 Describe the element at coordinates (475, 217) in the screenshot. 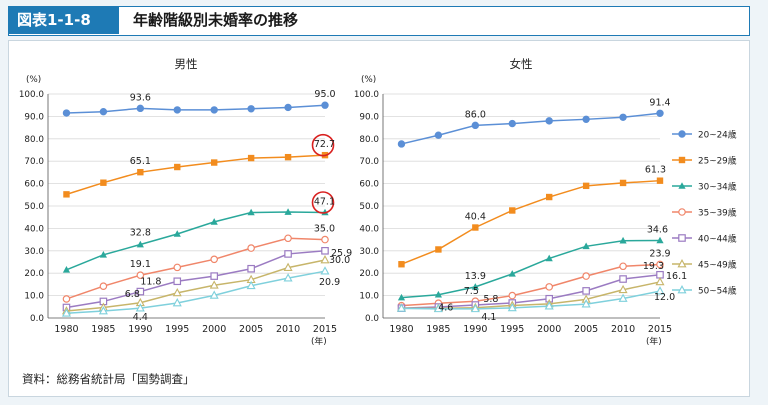

I see `data-label: 40.4` at that location.